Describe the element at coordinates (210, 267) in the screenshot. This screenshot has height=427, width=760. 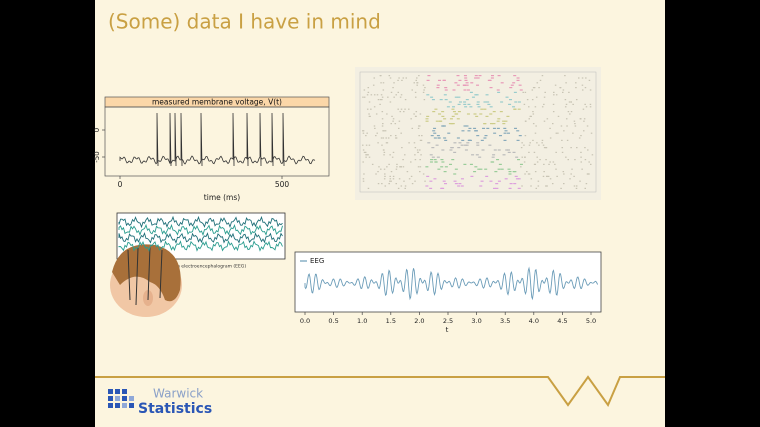
I see `eeg-image-caption: An electroencephalogram (EEG)` at that location.